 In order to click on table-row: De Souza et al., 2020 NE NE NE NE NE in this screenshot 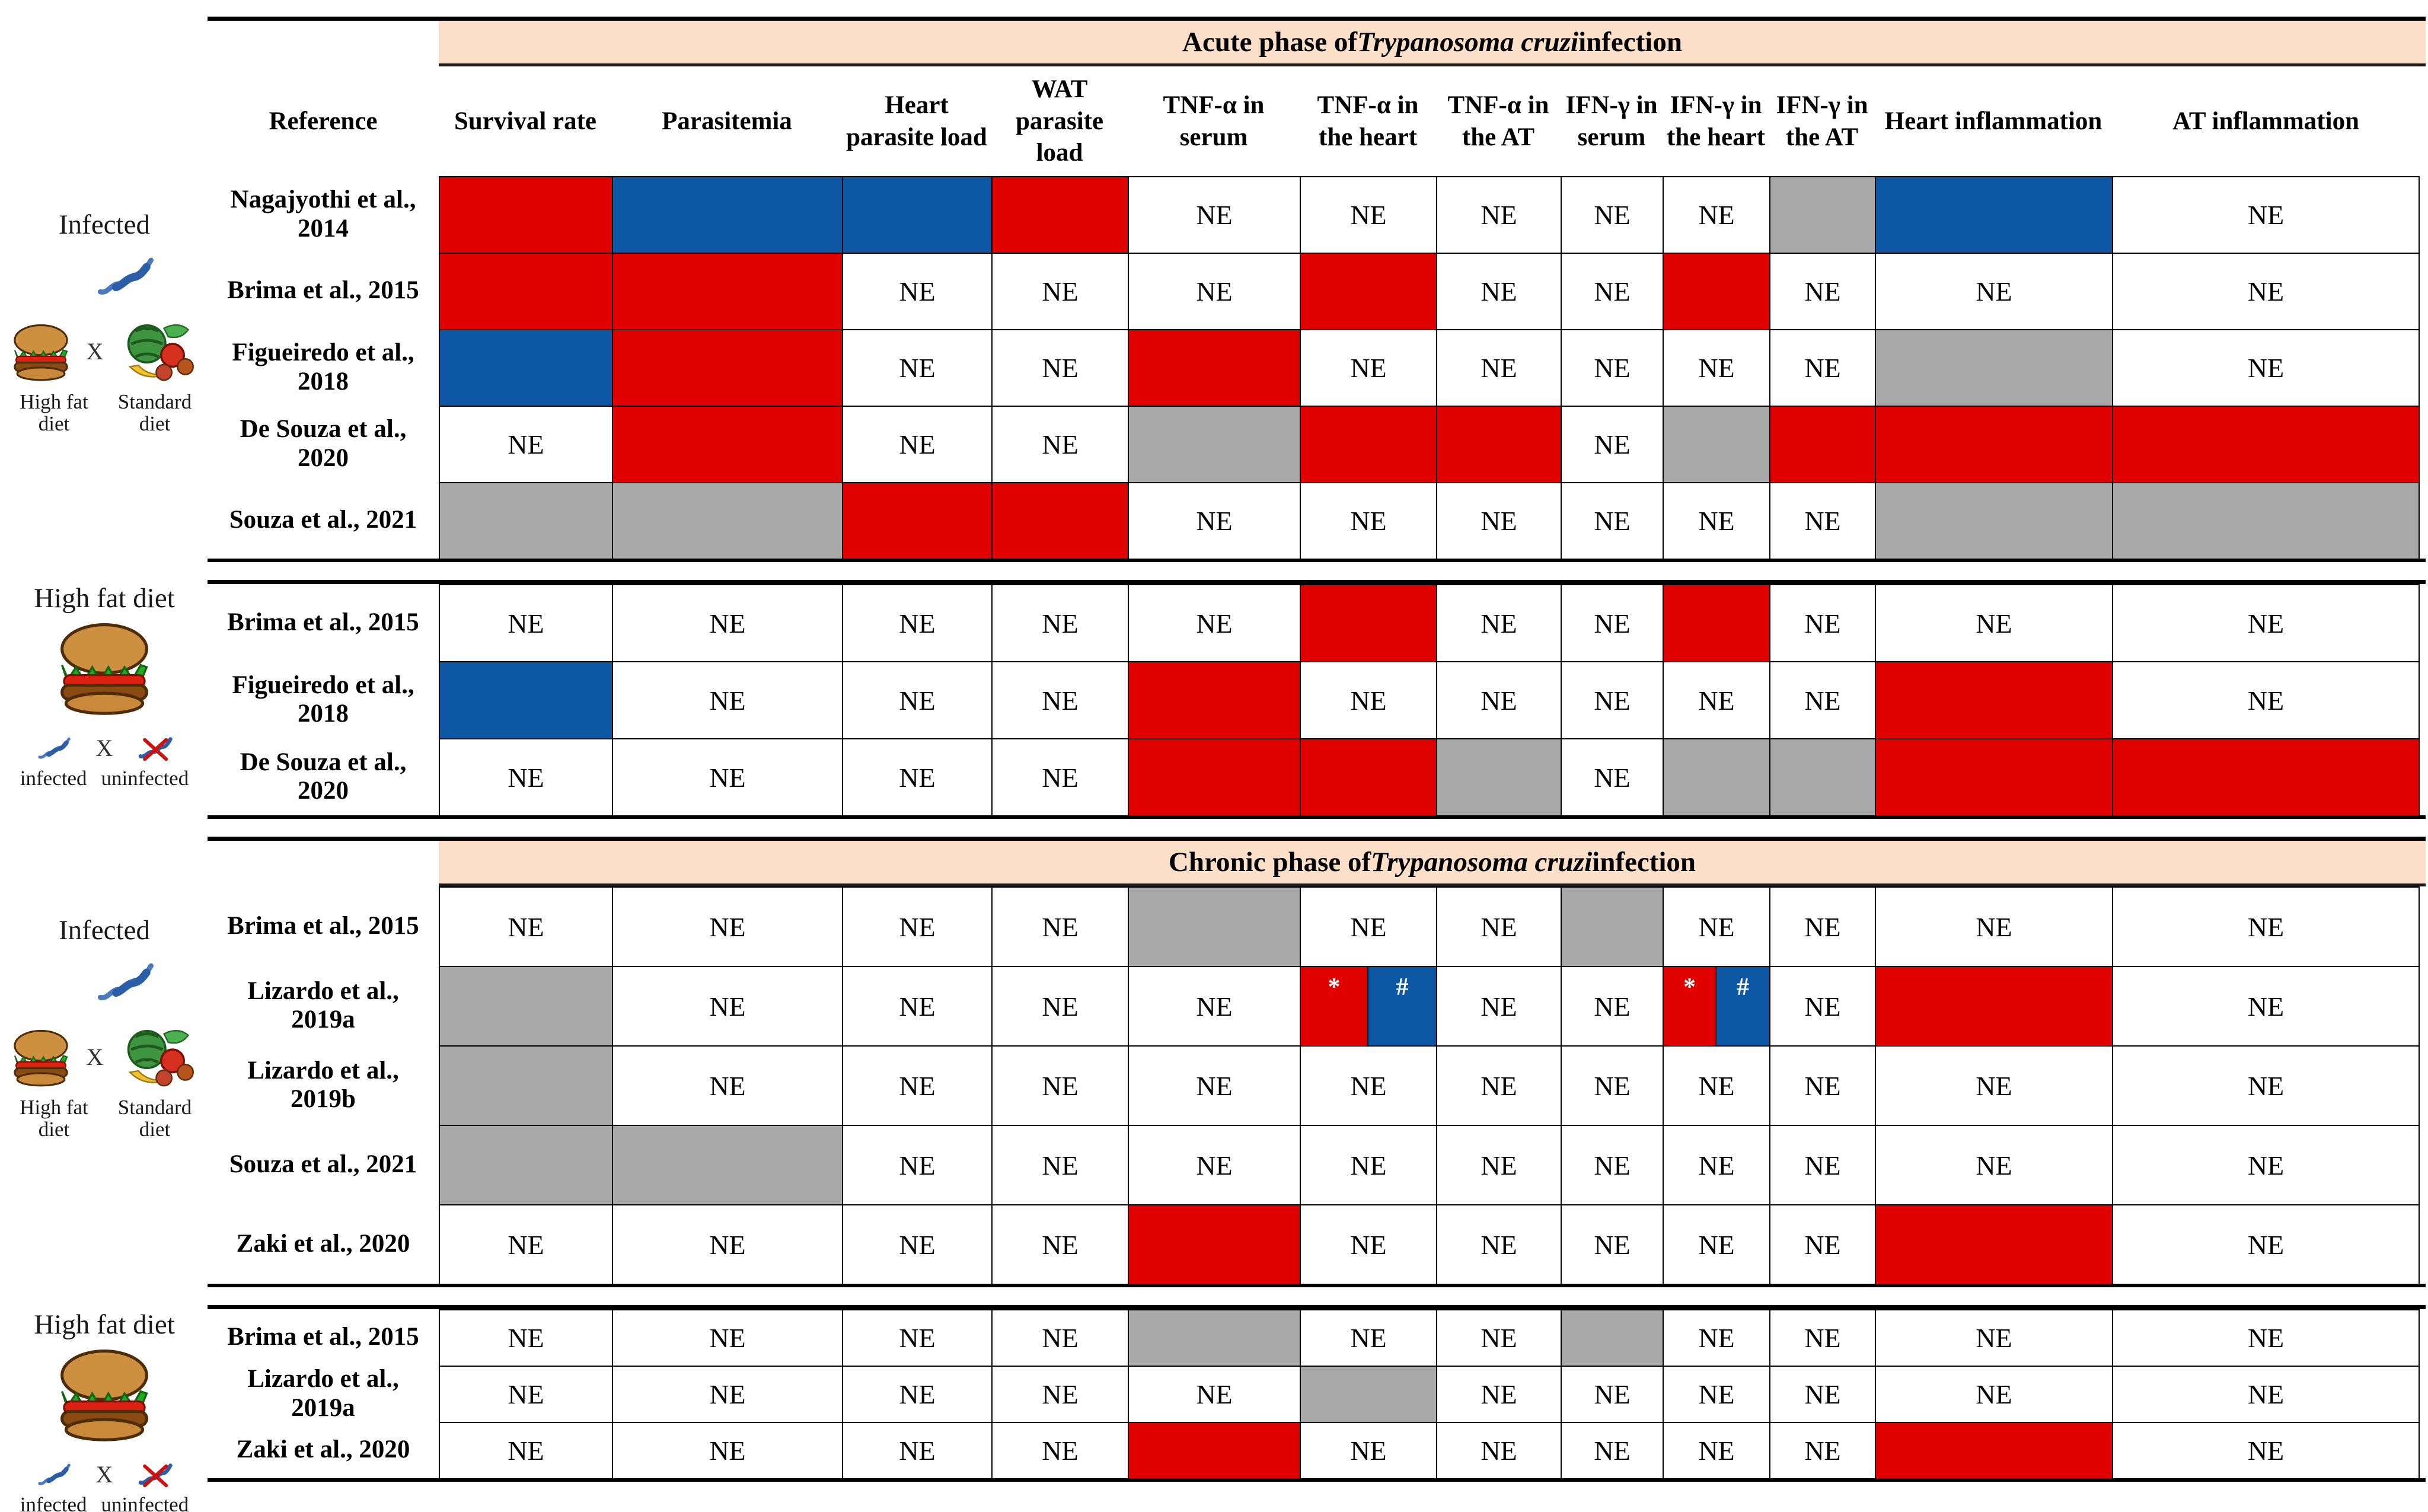, I will do `click(1317, 776)`.